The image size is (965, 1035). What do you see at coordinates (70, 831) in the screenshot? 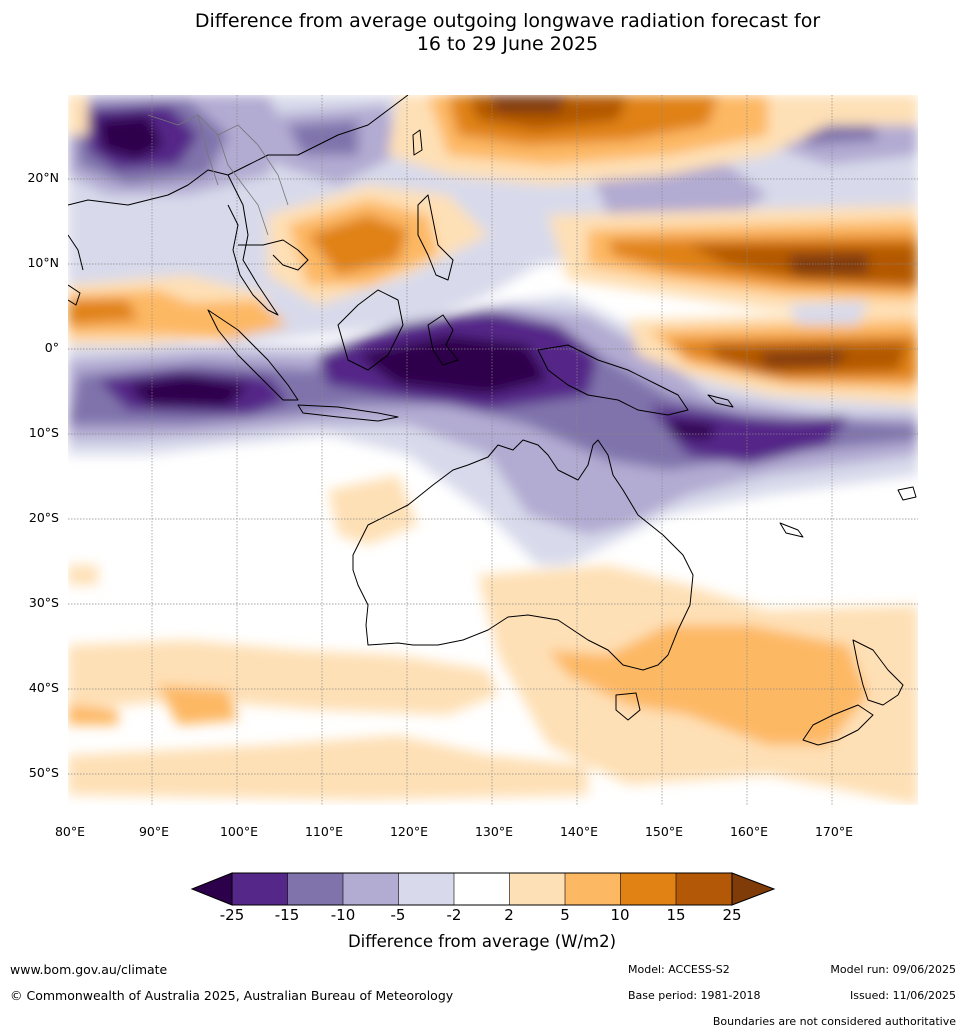
I see `lon-label-80e: 80°E` at bounding box center [70, 831].